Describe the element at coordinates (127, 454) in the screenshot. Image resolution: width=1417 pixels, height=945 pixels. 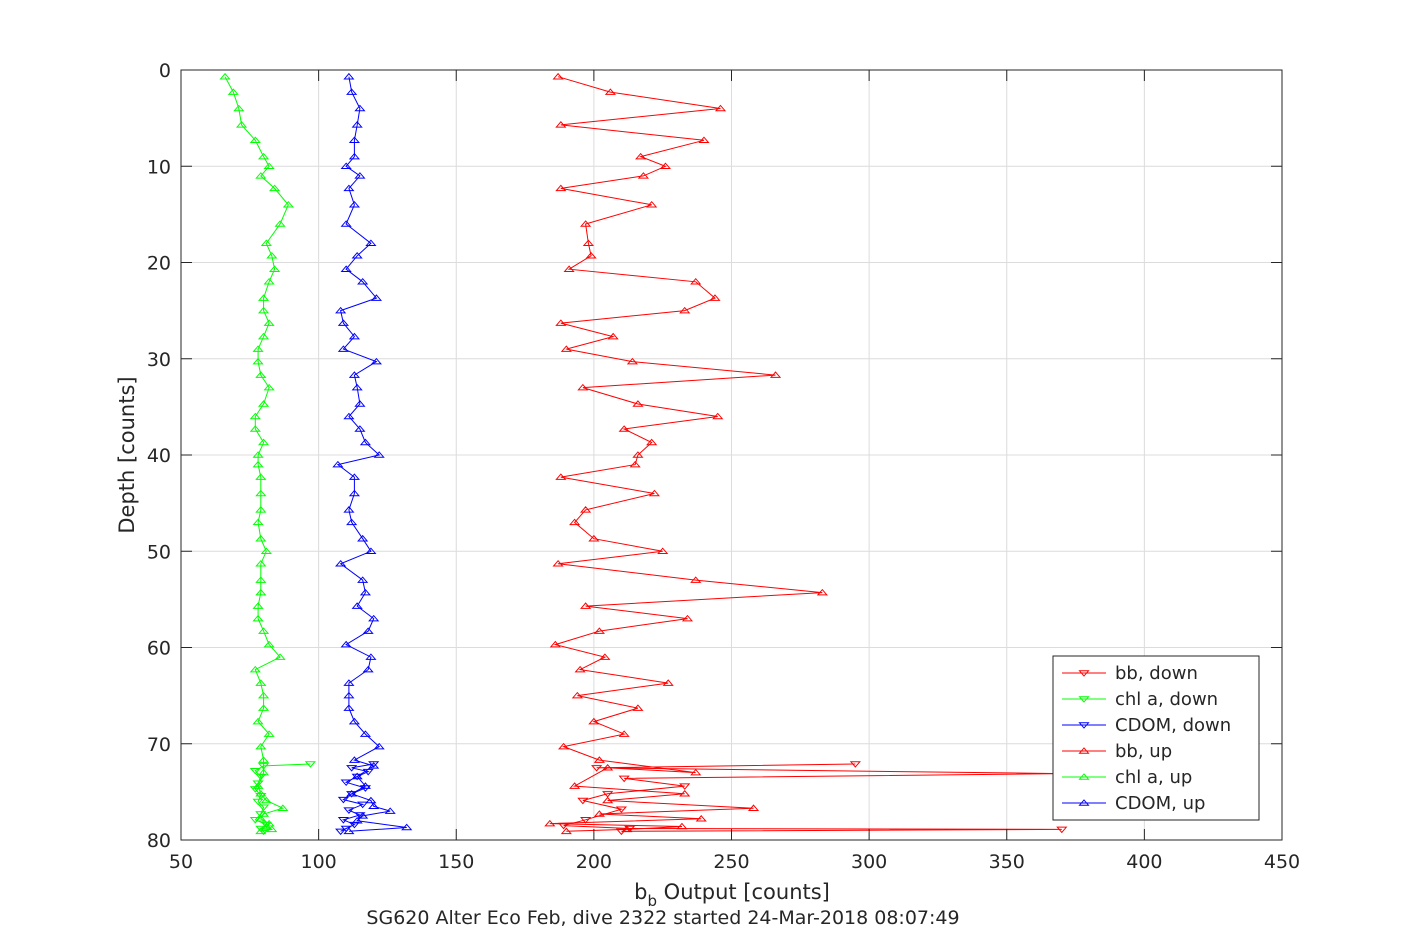
I see `y-axis-label: Depth [counts]` at that location.